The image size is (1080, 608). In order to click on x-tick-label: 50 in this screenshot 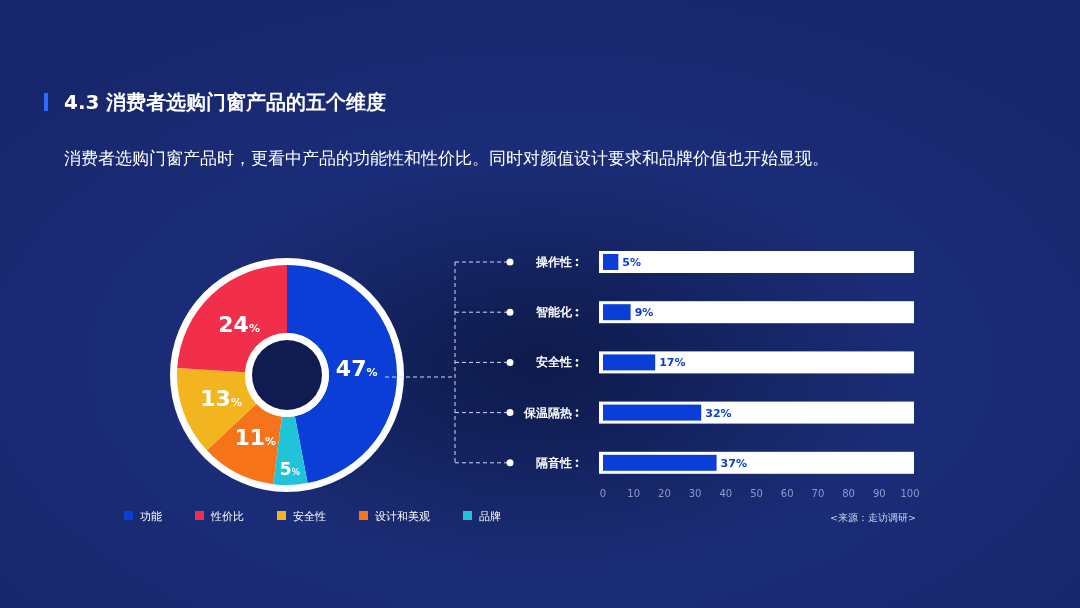, I will do `click(756, 493)`.